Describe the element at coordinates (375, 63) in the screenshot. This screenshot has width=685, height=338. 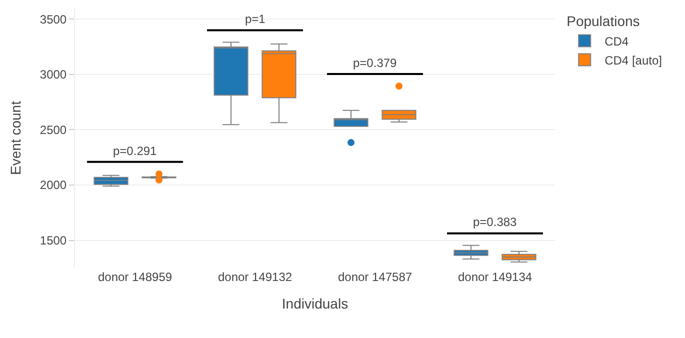
I see `annotation: p=0.379` at that location.